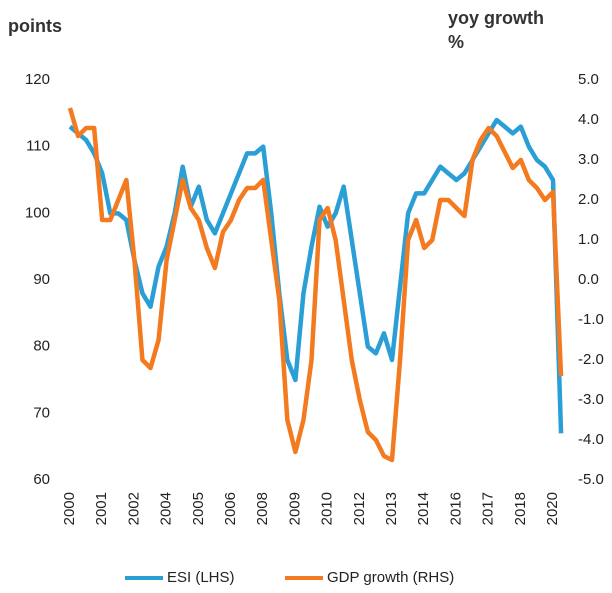 This screenshot has width=612, height=593. Describe the element at coordinates (327, 508) in the screenshot. I see `x-tick-label: 2010` at that location.